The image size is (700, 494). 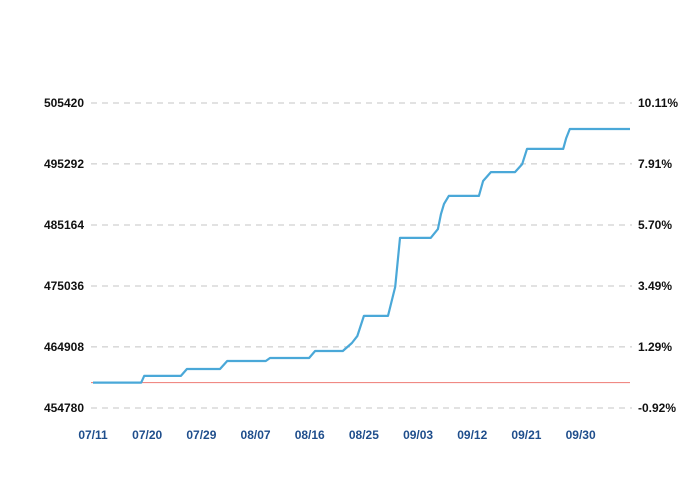 I want to click on y-axis-left: 505420 495292 485164 475036 464908 454780, so click(x=64, y=255).